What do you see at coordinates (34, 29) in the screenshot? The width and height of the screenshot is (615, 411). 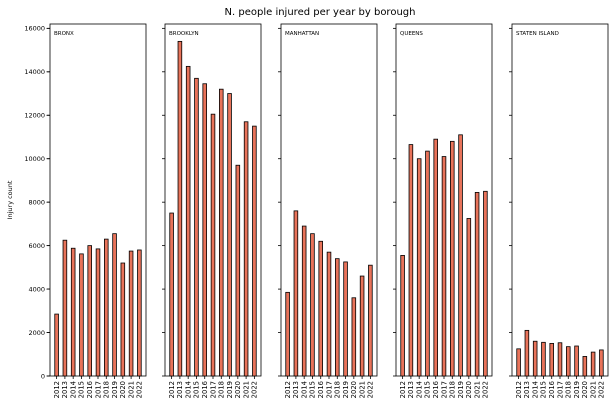 I see `y-tick-label: 16000` at bounding box center [34, 29].